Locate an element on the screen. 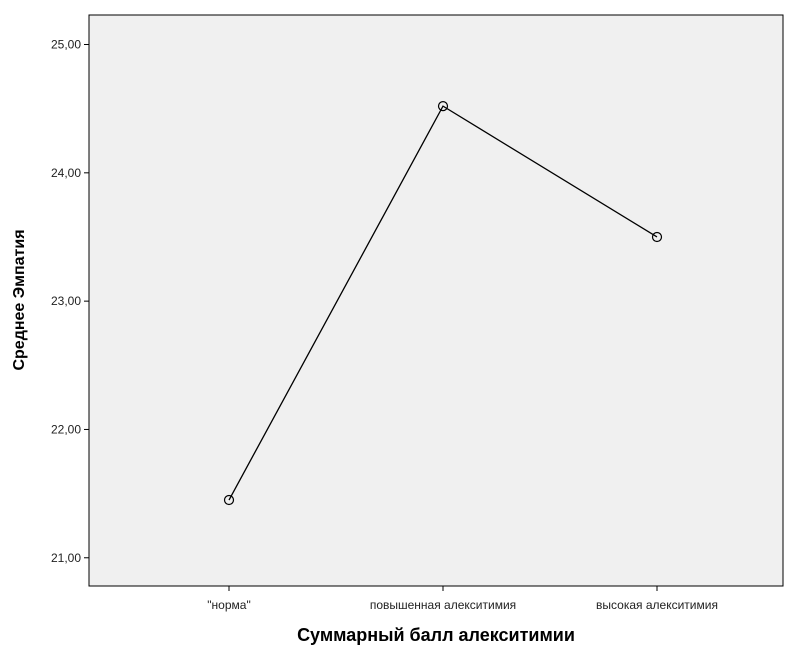 Image resolution: width=789 pixels, height=646 pixels. y-tick-label: 24,00 is located at coordinates (66, 173).